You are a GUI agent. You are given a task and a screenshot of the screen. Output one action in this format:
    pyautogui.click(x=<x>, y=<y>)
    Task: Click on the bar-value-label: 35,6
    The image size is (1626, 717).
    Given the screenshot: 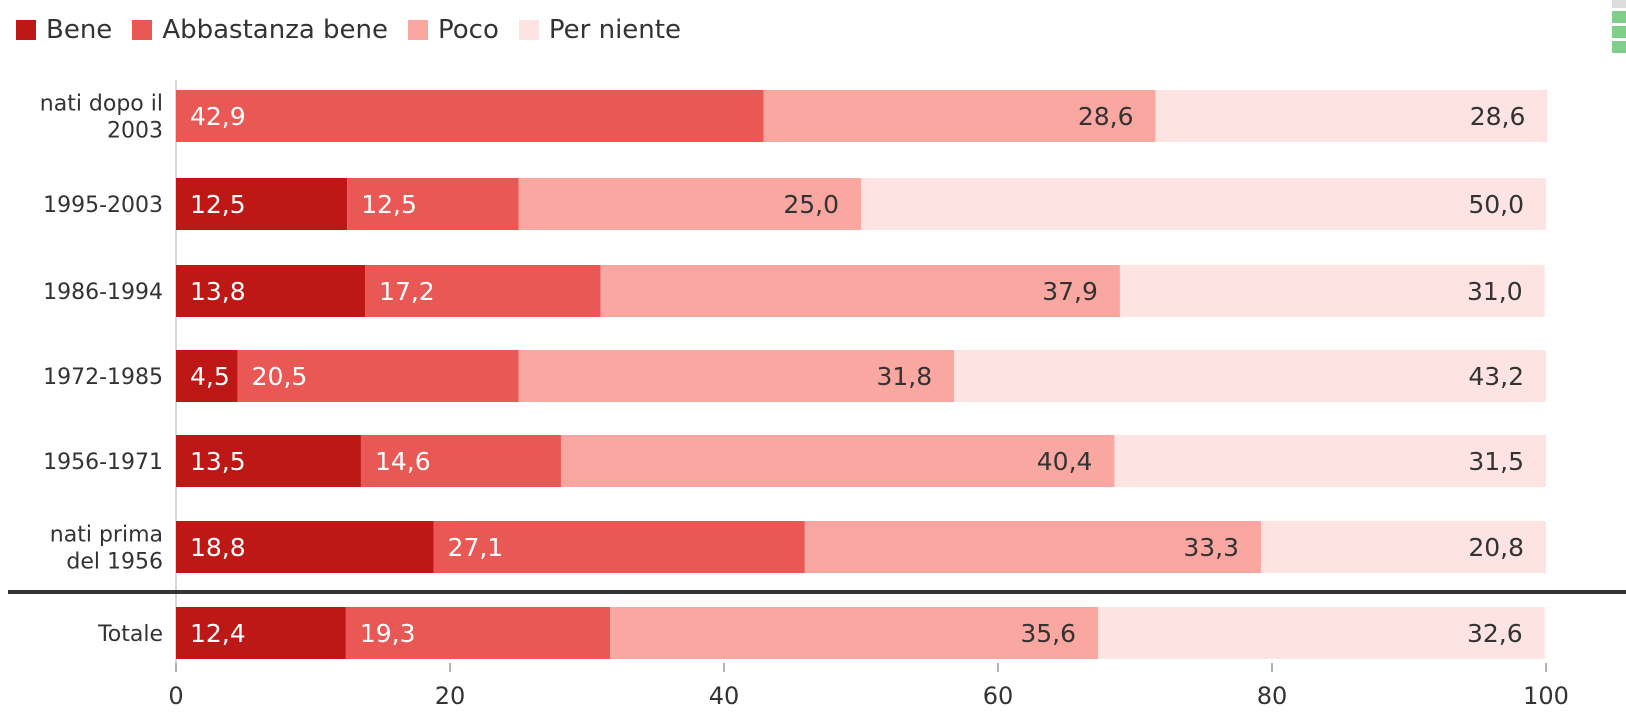 What is the action you would take?
    pyautogui.click(x=1048, y=633)
    